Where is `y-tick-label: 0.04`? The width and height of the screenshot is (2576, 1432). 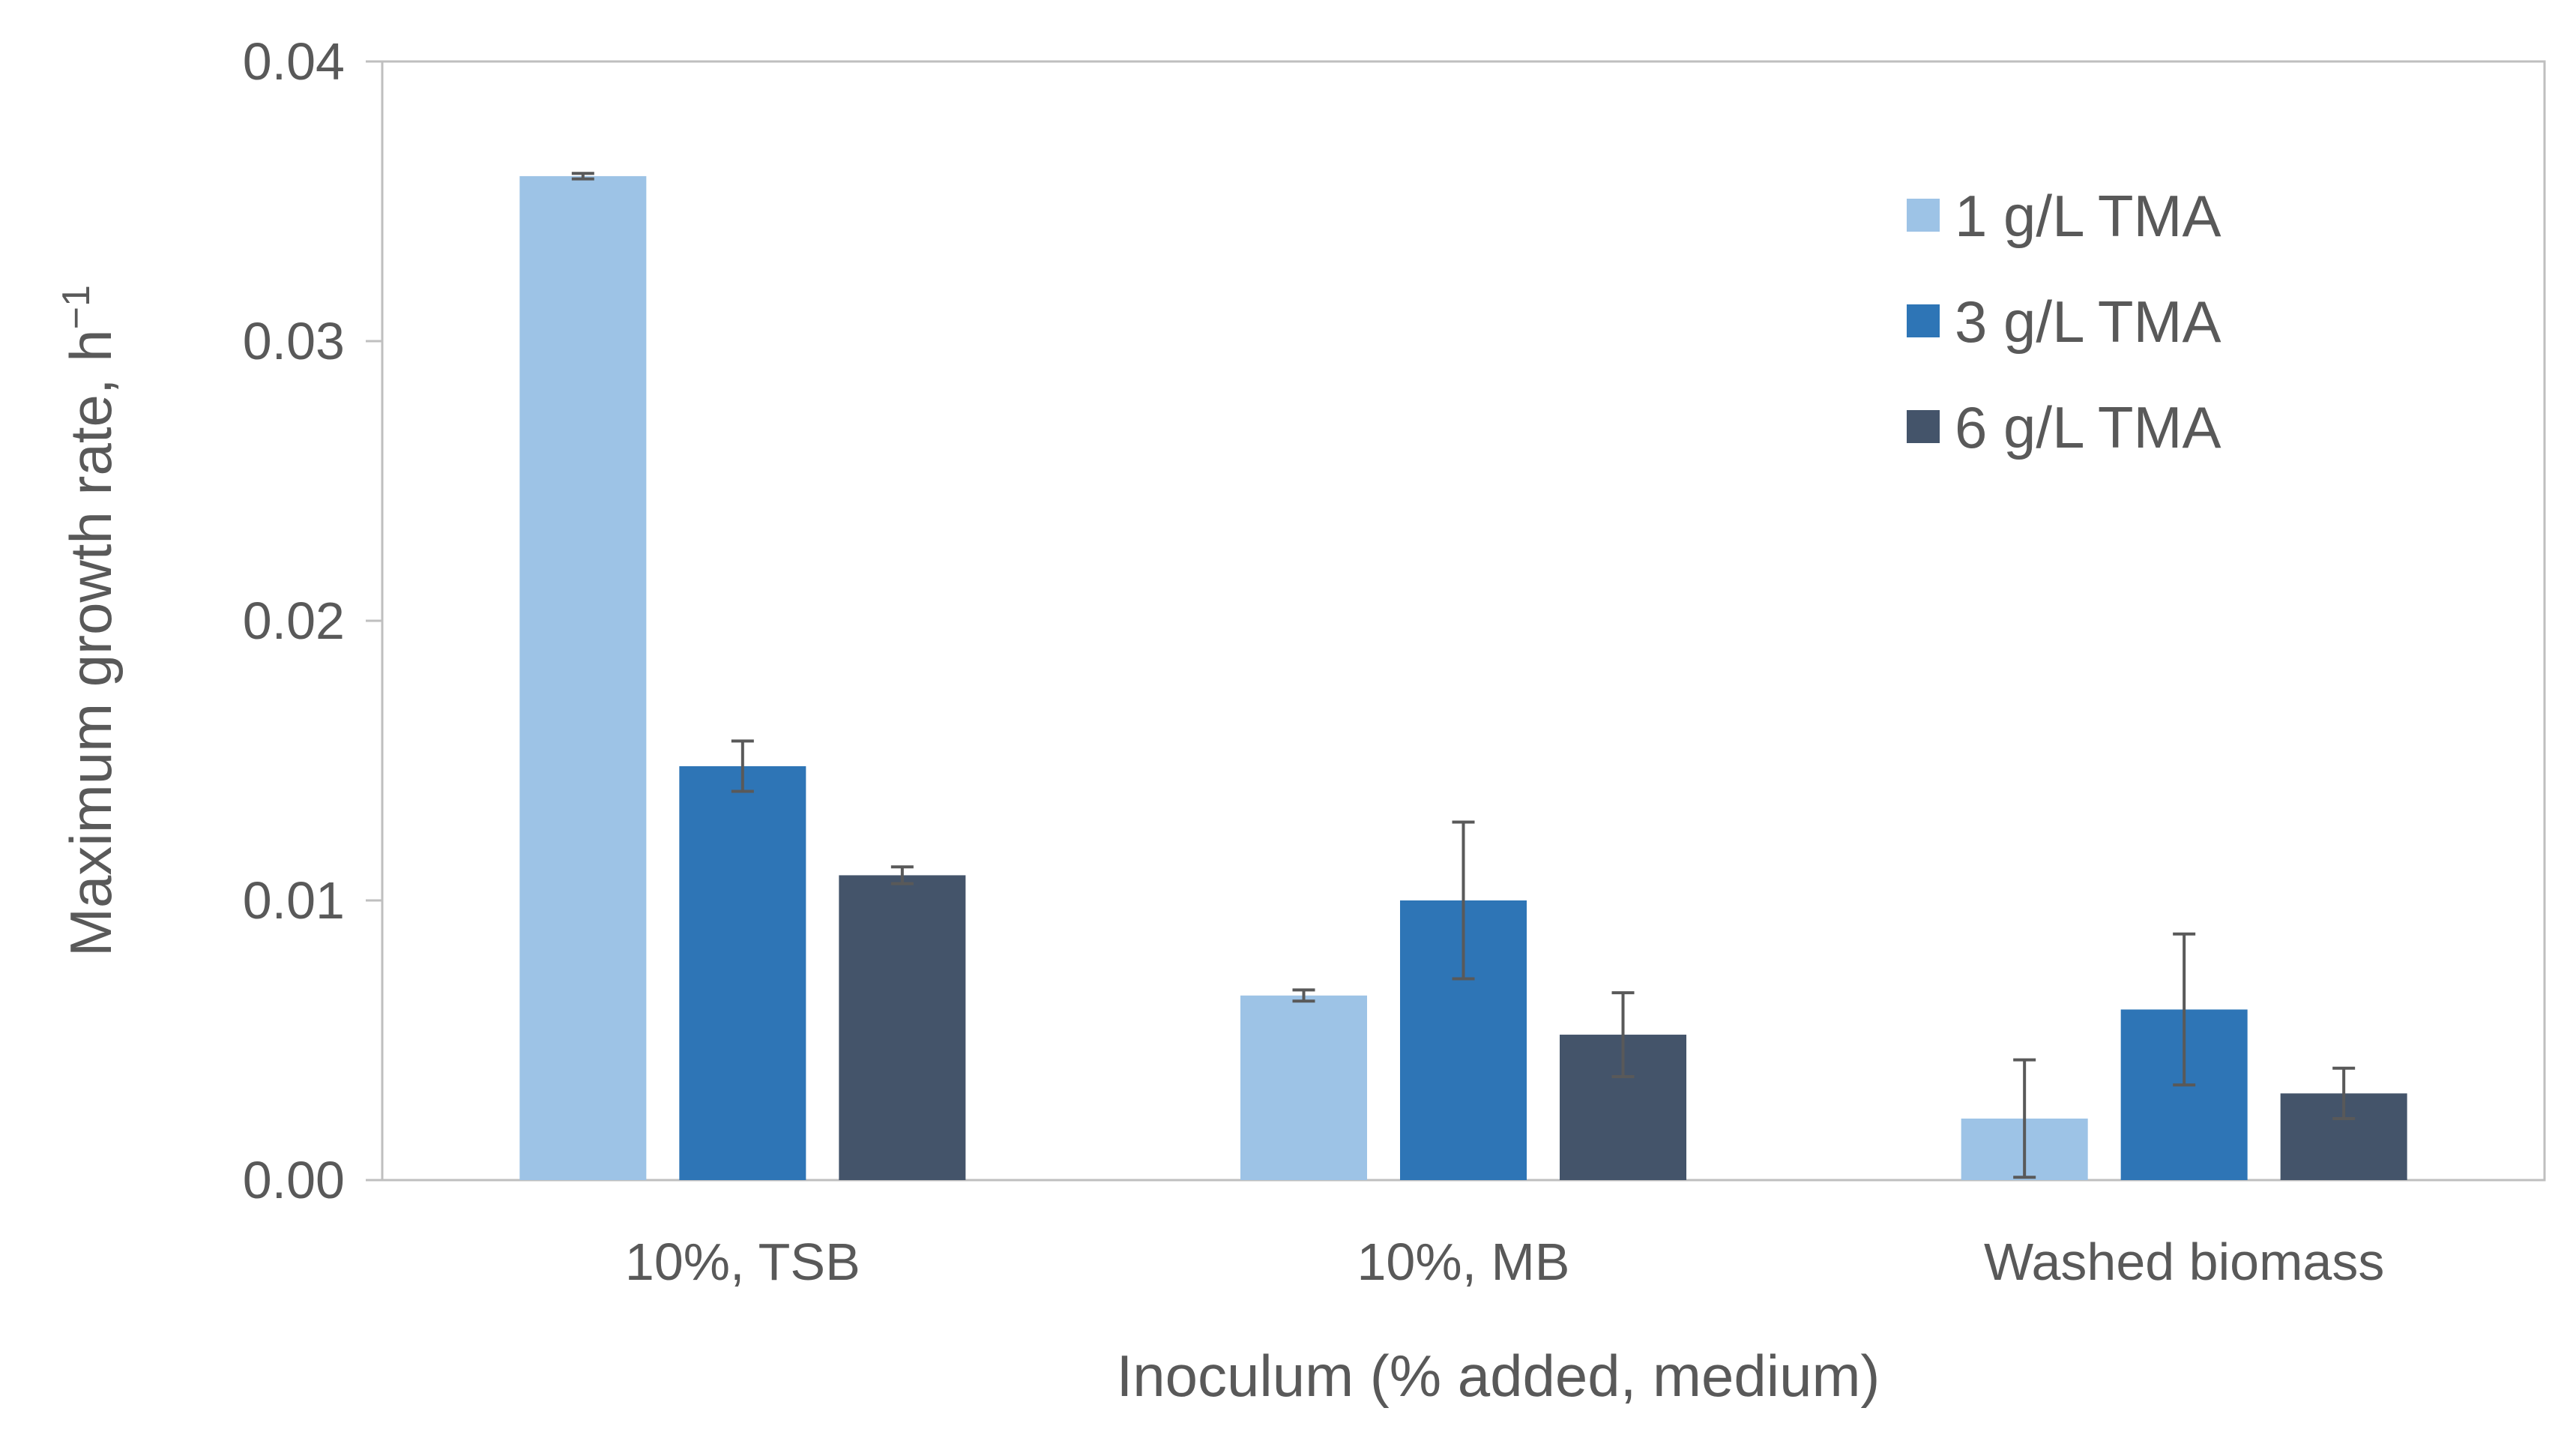 y-tick-label: 0.04 is located at coordinates (294, 61).